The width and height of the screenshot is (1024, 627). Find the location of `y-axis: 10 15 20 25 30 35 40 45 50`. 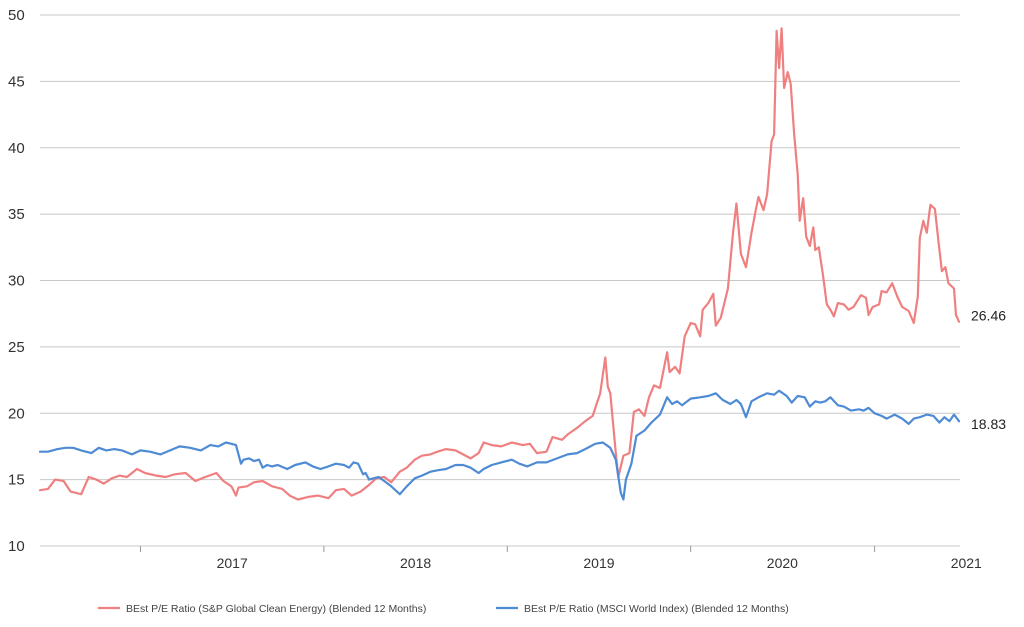

y-axis: 10 15 20 25 30 35 40 45 50 is located at coordinates (16, 281).